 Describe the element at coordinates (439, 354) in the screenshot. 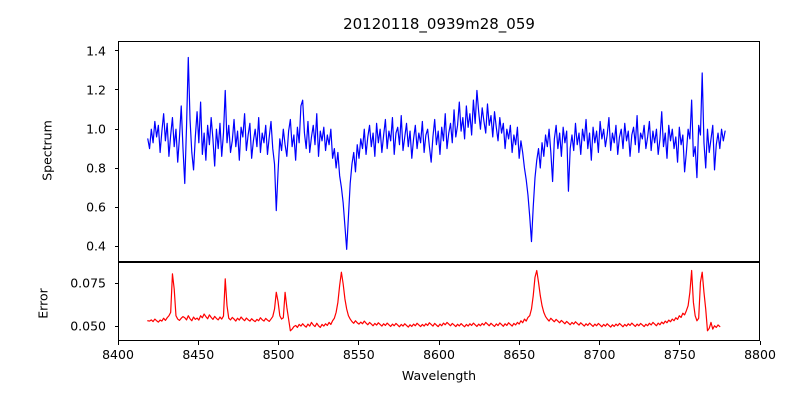

I see `x-tick-label: 8600` at that location.